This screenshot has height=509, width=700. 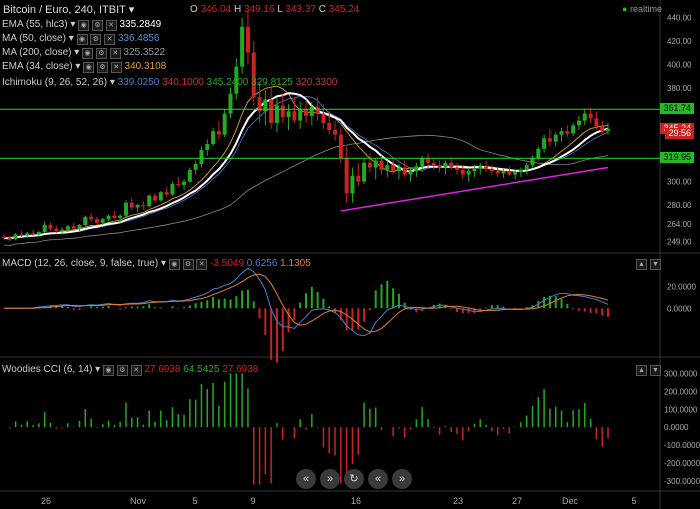 I want to click on price-tick-label: 400.00, so click(x=679, y=64).